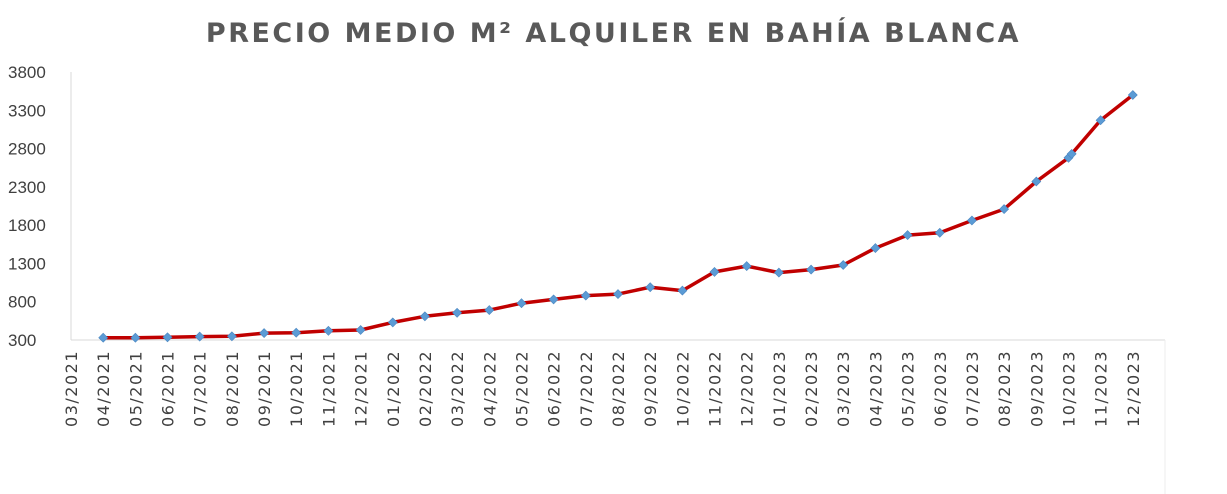 Image resolution: width=1227 pixels, height=494 pixels. I want to click on x-tick-label: 07/2021, so click(200, 388).